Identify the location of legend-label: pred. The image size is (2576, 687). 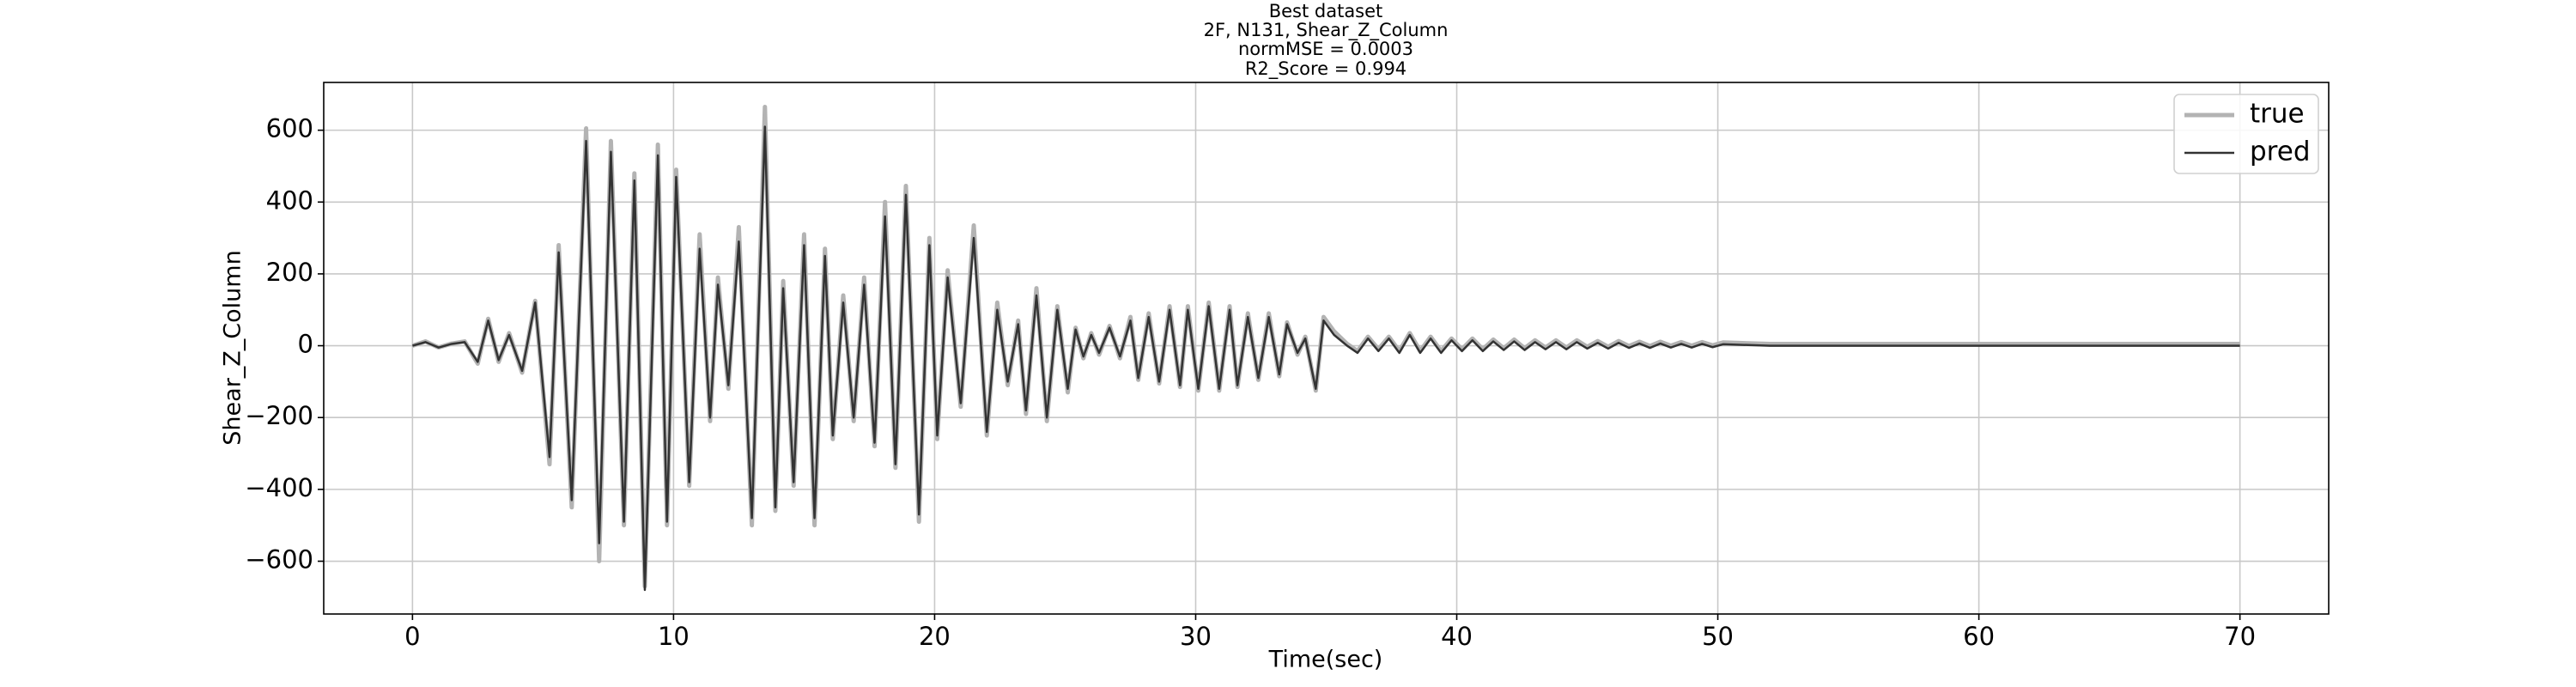
(2280, 152).